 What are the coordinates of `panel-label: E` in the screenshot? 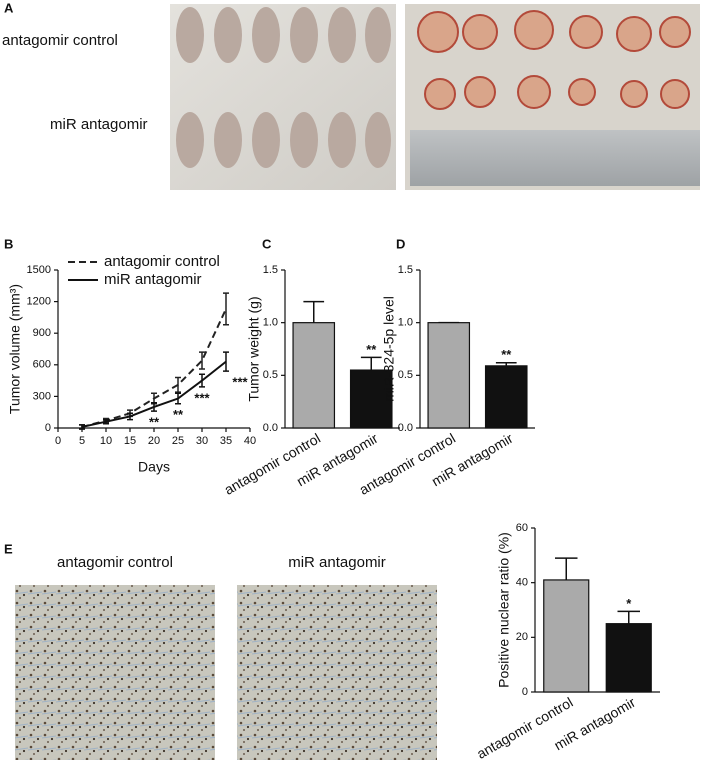 It's located at (8, 548).